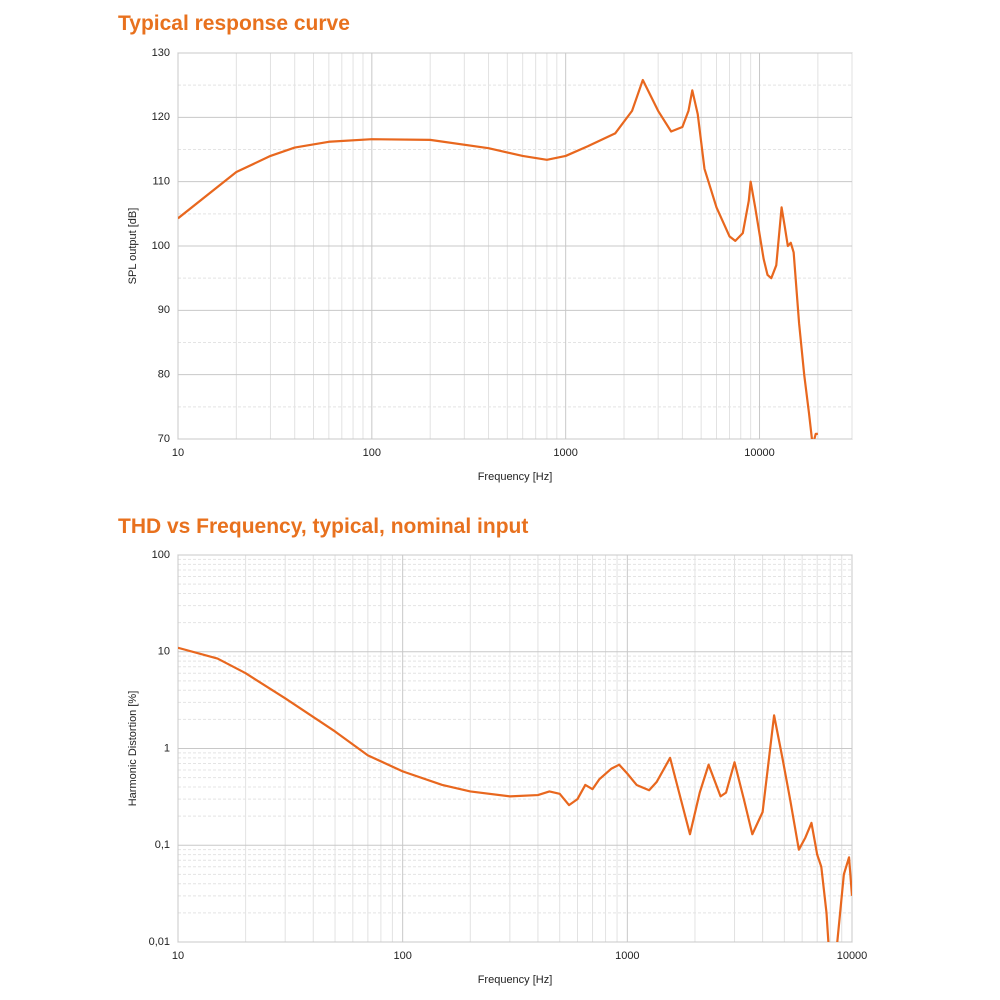 This screenshot has height=1000, width=1000. Describe the element at coordinates (164, 310) in the screenshot. I see `y-tick-label: 90` at that location.